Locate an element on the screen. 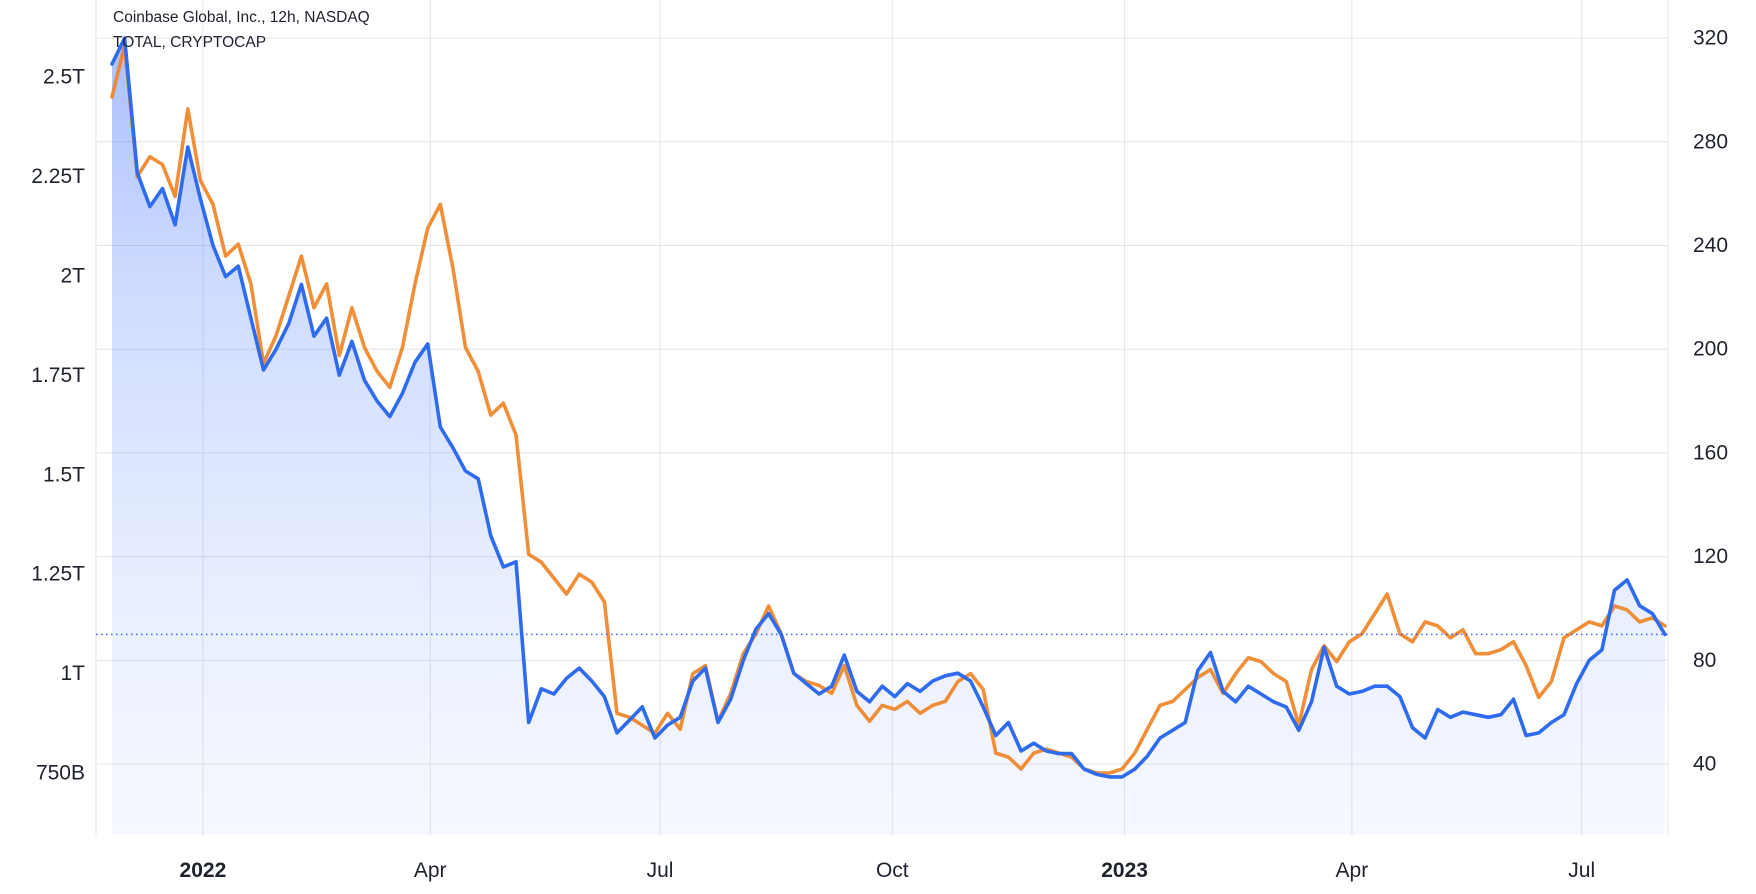  x-axis-tick-label: 2022 is located at coordinates (203, 870).